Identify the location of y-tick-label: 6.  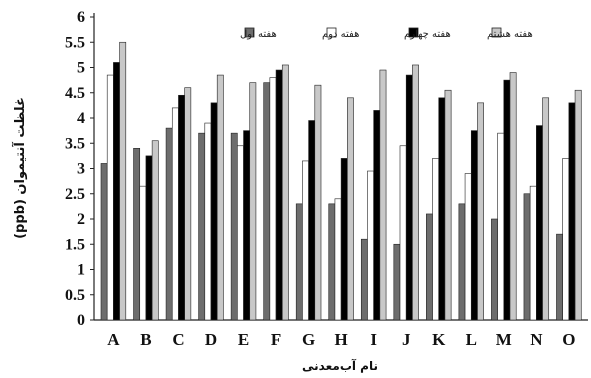
(81, 17).